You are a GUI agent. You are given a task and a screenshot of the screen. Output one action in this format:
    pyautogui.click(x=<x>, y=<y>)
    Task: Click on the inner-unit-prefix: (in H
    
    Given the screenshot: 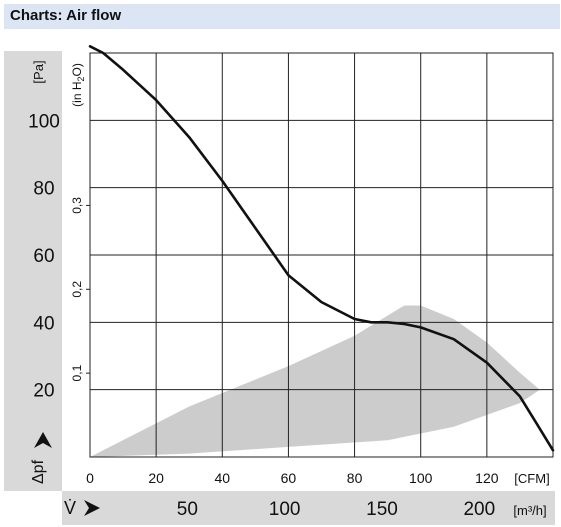 What is the action you would take?
    pyautogui.click(x=77, y=94)
    